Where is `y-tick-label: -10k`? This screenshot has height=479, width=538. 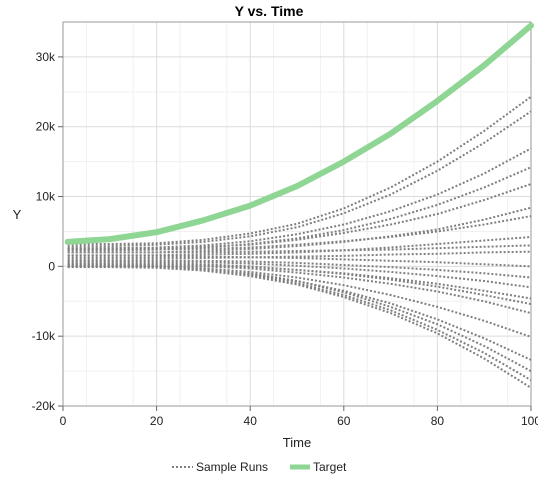 y-tick-label: -10k is located at coordinates (44, 336).